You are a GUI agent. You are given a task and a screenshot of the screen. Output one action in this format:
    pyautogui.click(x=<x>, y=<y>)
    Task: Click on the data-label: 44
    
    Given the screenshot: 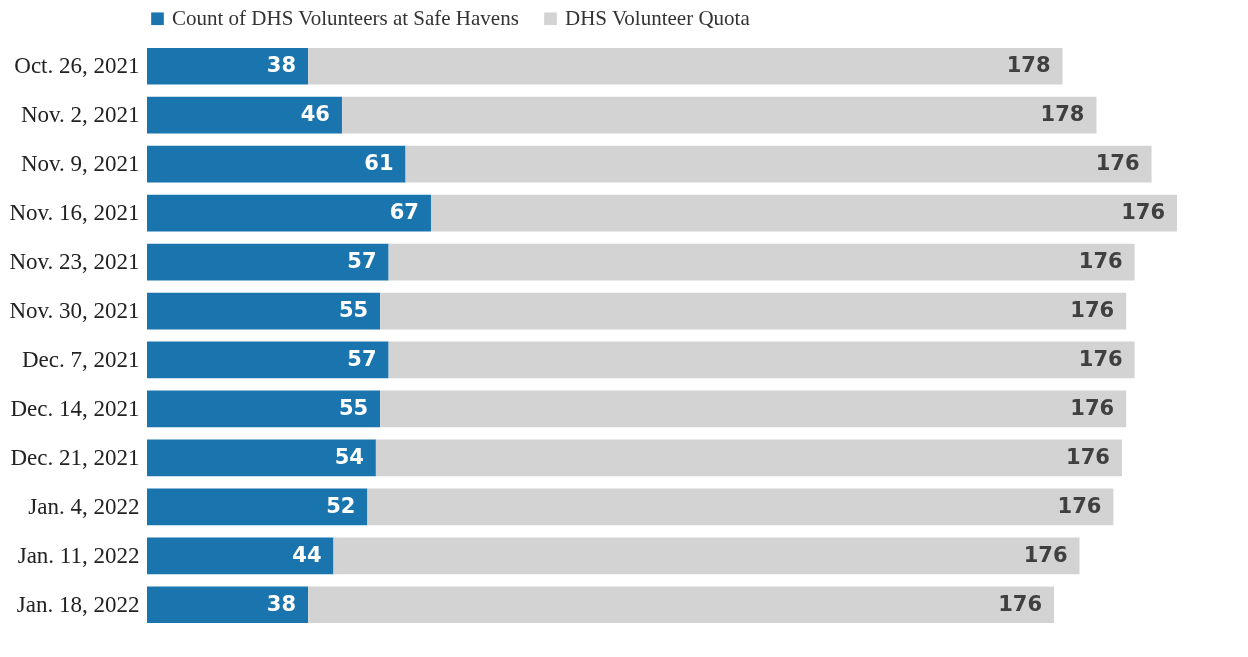 What is the action you would take?
    pyautogui.click(x=307, y=554)
    